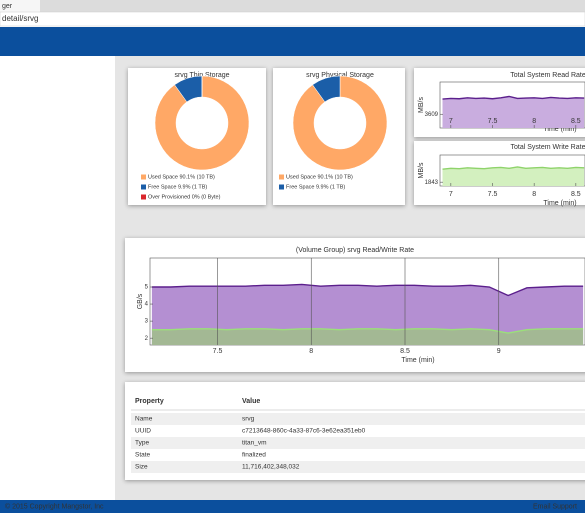  I want to click on copyright: © 2015 Copyright Mangstor, Inc, so click(54, 506).